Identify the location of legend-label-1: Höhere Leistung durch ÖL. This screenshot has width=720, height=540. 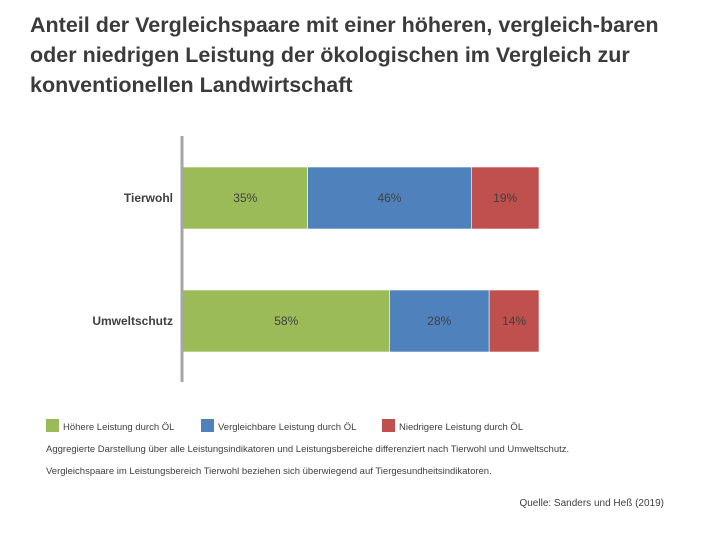
(118, 427).